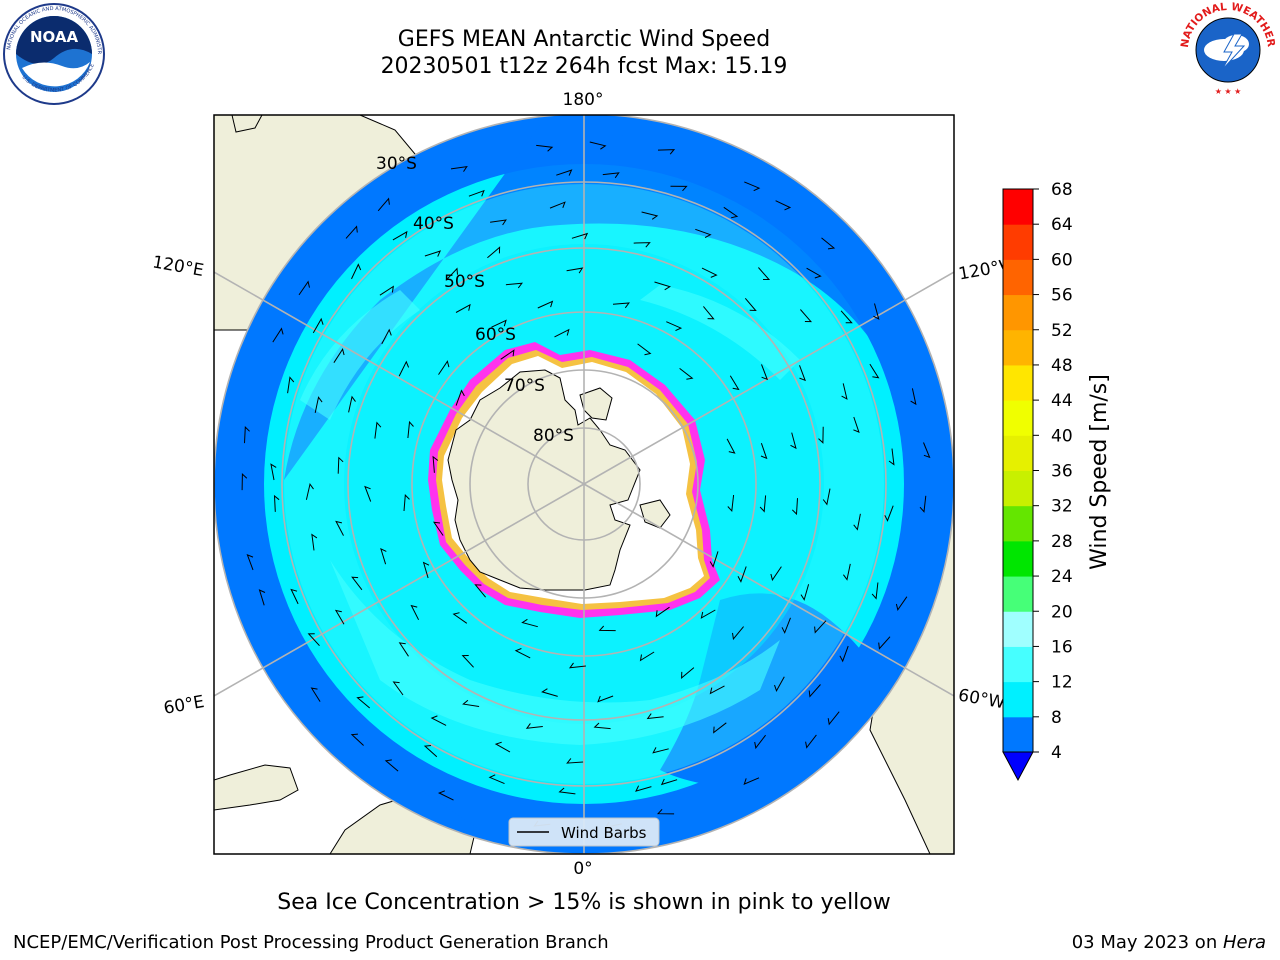 The height and width of the screenshot is (960, 1280). What do you see at coordinates (464, 282) in the screenshot?
I see `lat-label-50s: 50°S` at bounding box center [464, 282].